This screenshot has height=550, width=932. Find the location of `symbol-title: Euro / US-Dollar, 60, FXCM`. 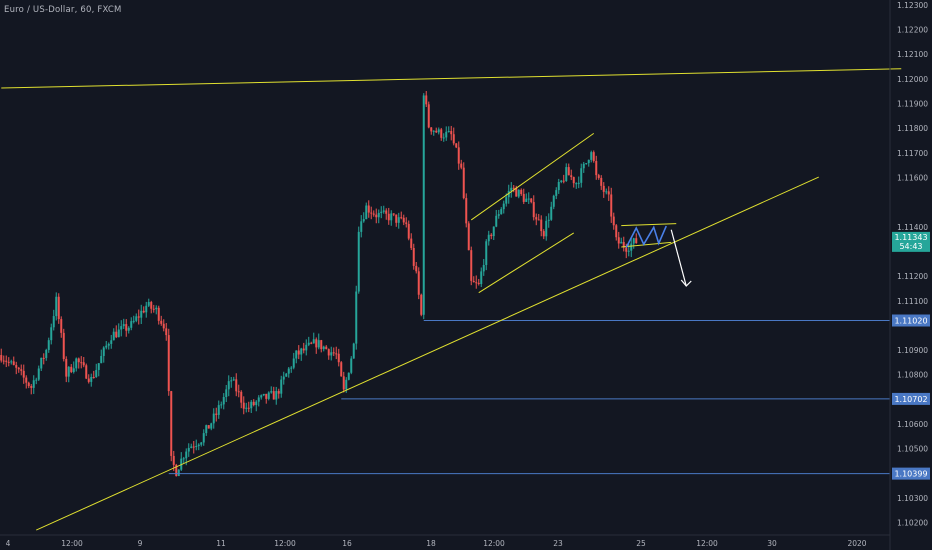

symbol-title: Euro / US-Dollar, 60, FXCM is located at coordinates (63, 10).